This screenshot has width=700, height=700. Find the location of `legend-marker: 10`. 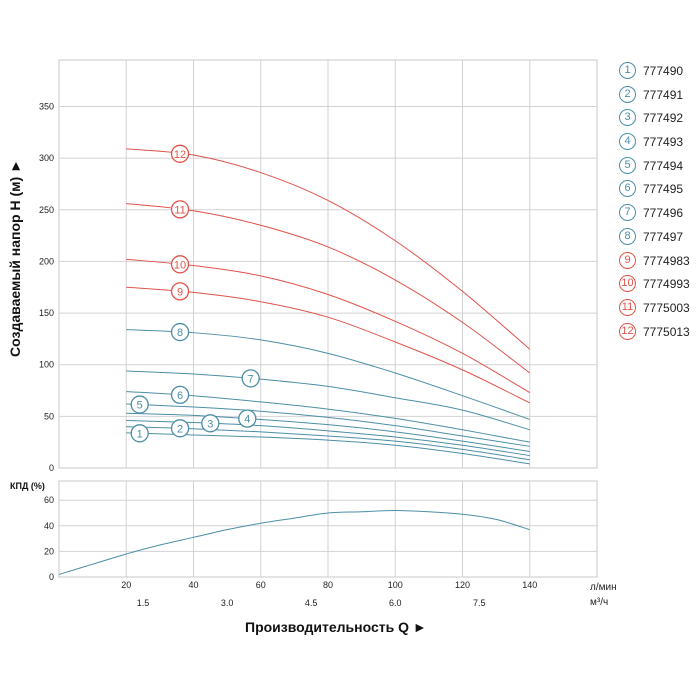

legend-marker: 10 is located at coordinates (627, 284).